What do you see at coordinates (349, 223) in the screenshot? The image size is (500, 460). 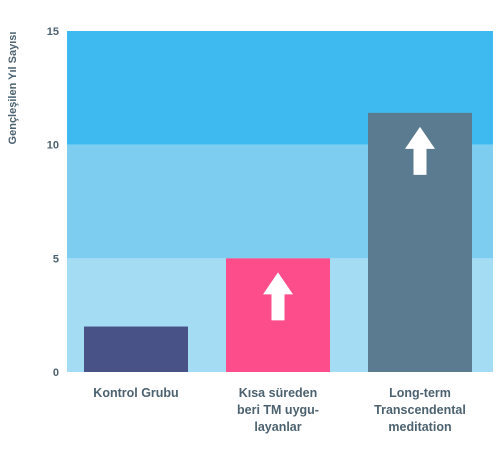 I see `bar-arrows` at bounding box center [349, 223].